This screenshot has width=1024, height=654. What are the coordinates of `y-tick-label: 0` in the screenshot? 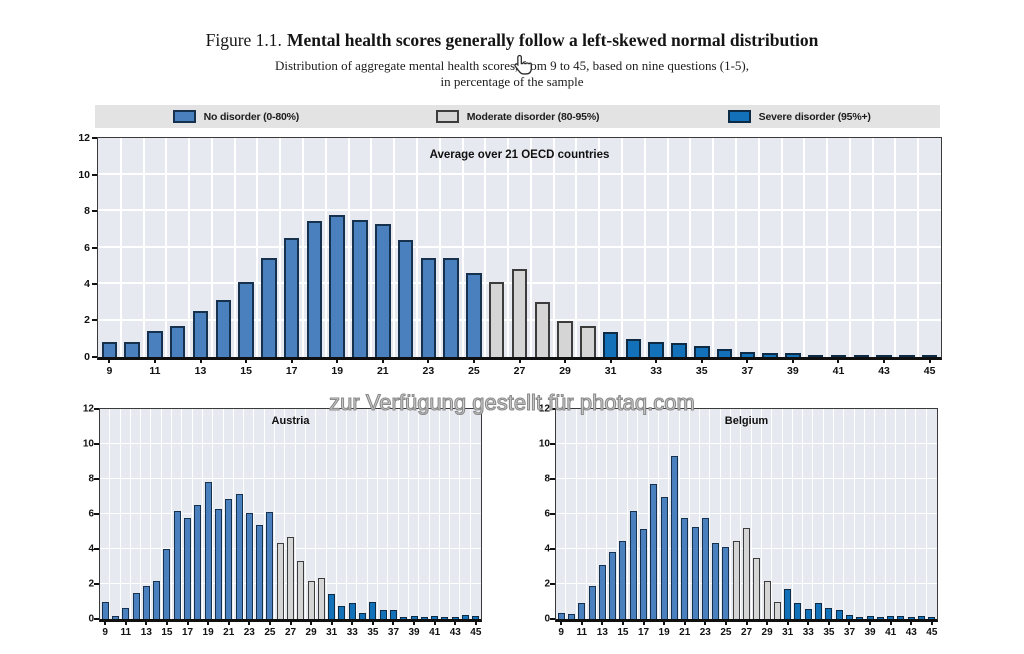 It's located at (91, 619).